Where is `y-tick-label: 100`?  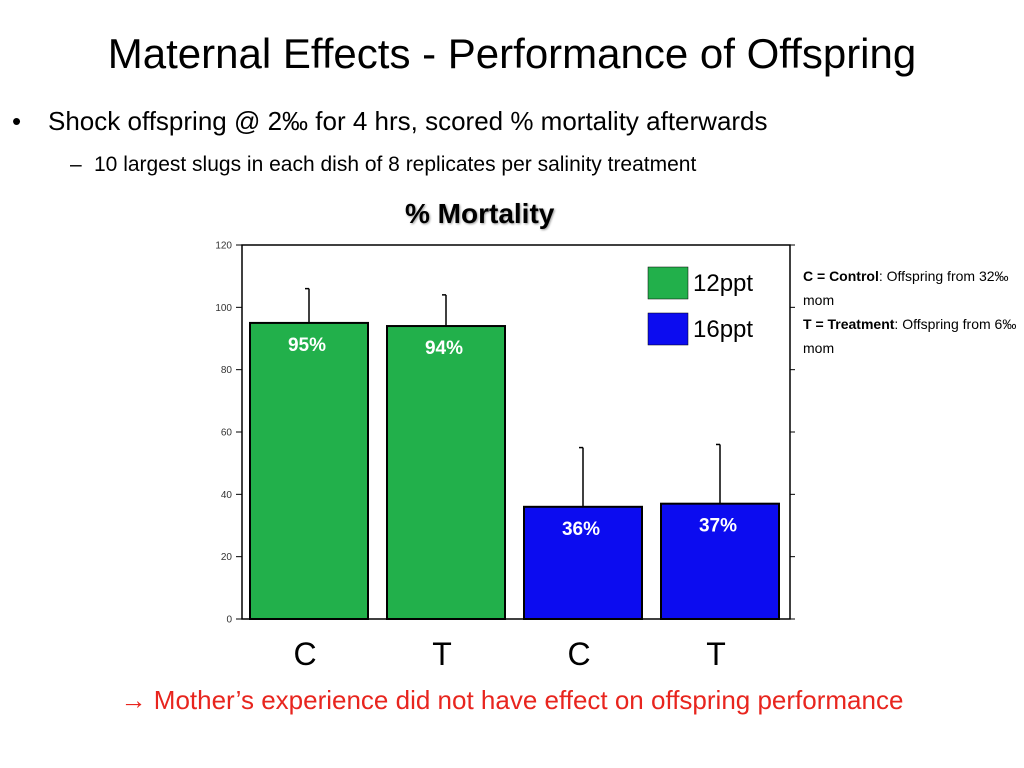
y-tick-label: 100 is located at coordinates (223, 308).